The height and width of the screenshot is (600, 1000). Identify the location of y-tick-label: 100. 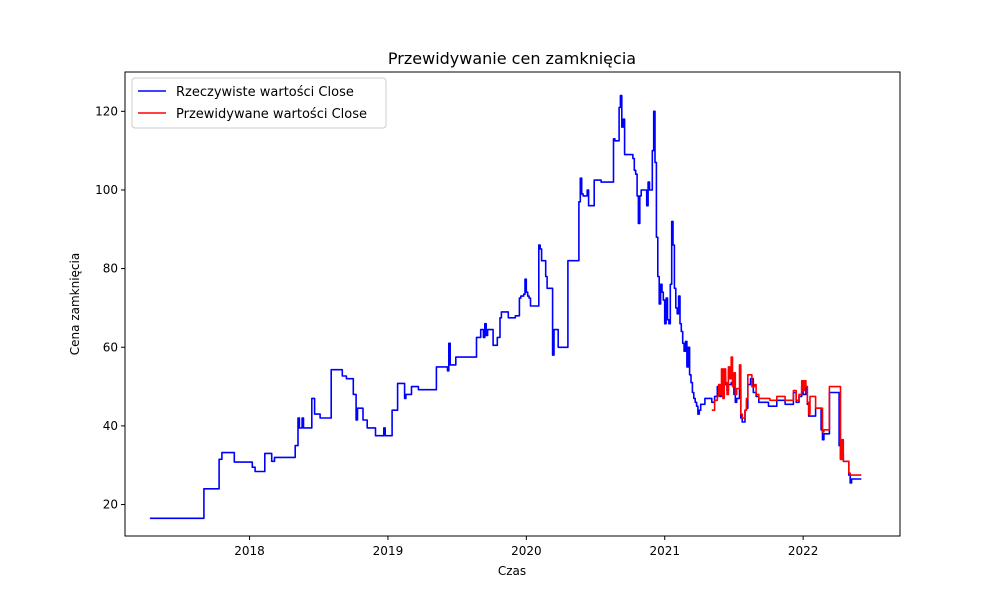
(106, 190).